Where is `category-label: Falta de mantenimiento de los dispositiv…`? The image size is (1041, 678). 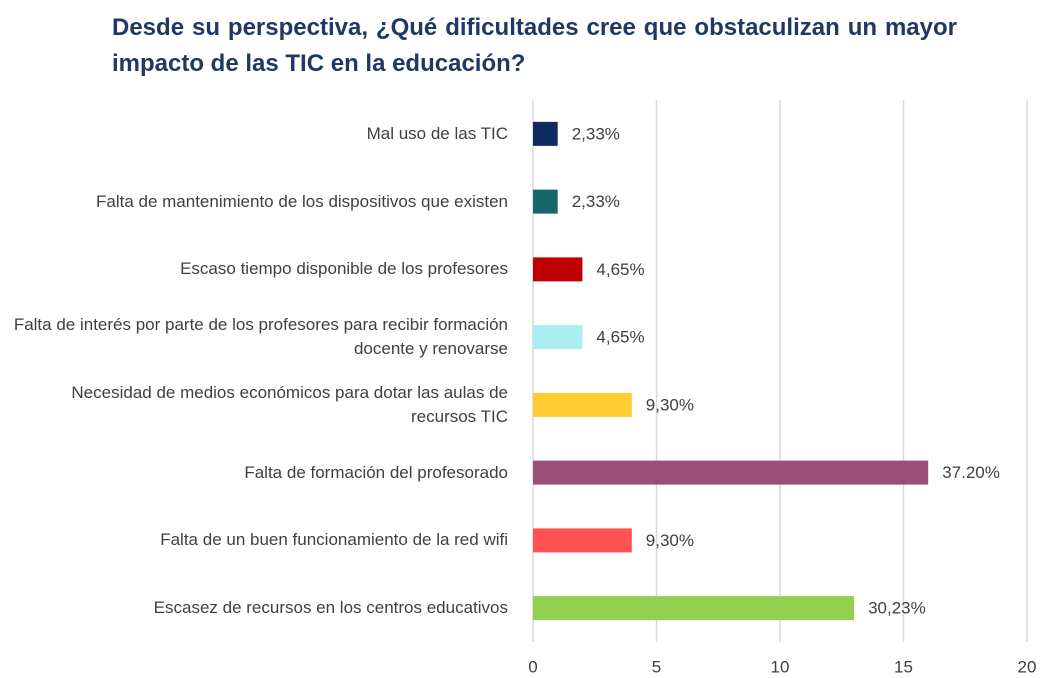 category-label: Falta de mantenimiento de los dispositiv… is located at coordinates (301, 201).